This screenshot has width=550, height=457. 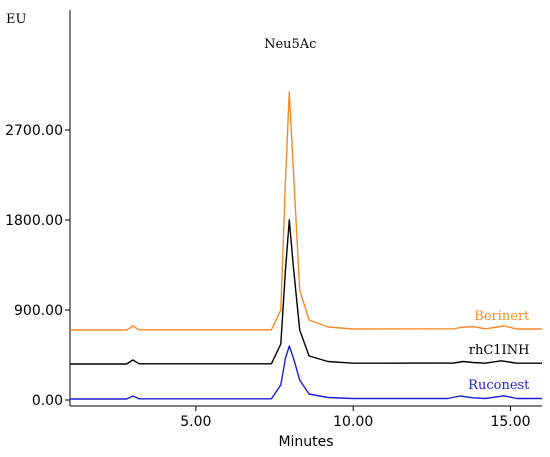 I want to click on y-tick-label: 900.00, so click(x=38, y=311).